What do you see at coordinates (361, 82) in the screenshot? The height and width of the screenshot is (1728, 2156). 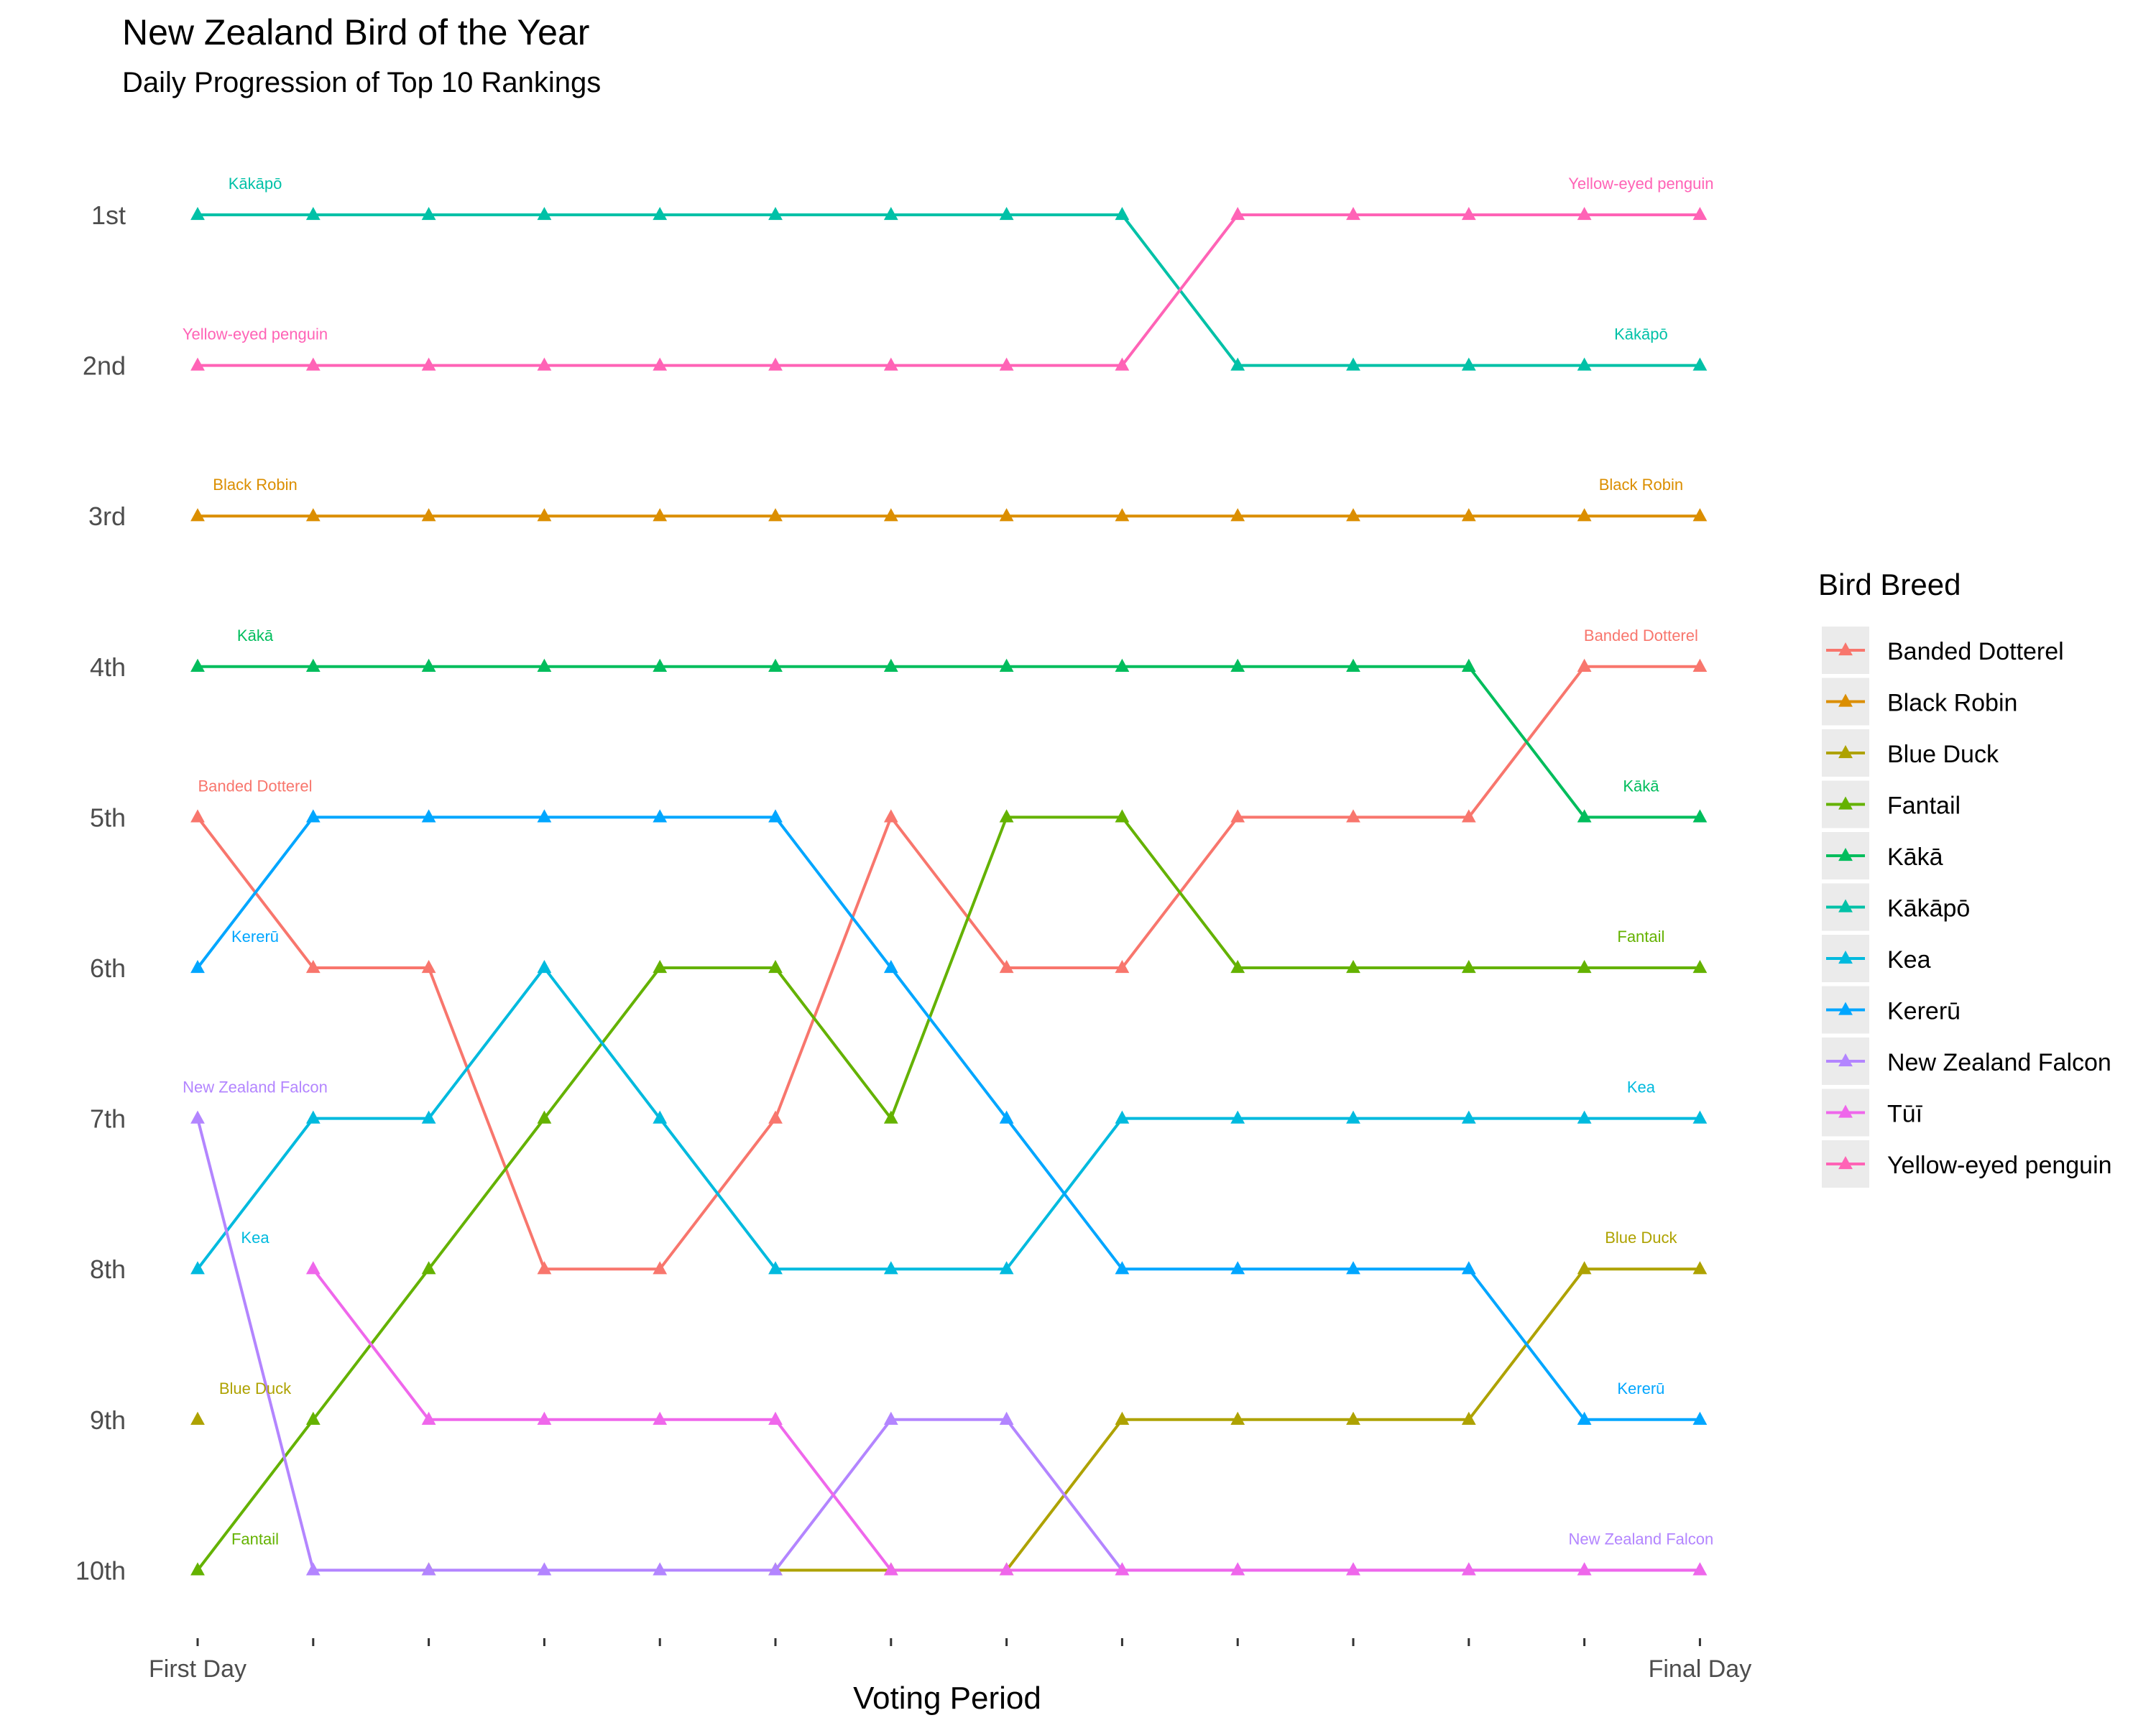 I see `chart-subtitle: Daily Progression of Top 10 Rankings` at bounding box center [361, 82].